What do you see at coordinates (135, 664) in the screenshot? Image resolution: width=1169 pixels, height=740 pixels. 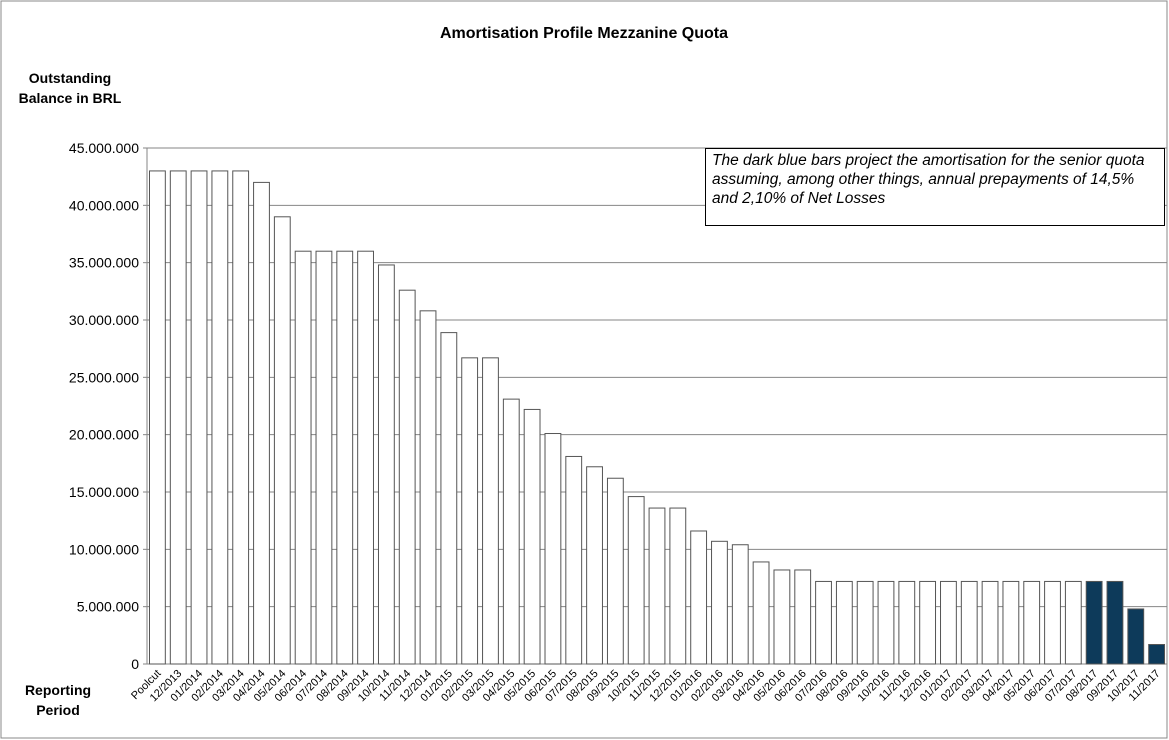 I see `y-tick-label: 0` at bounding box center [135, 664].